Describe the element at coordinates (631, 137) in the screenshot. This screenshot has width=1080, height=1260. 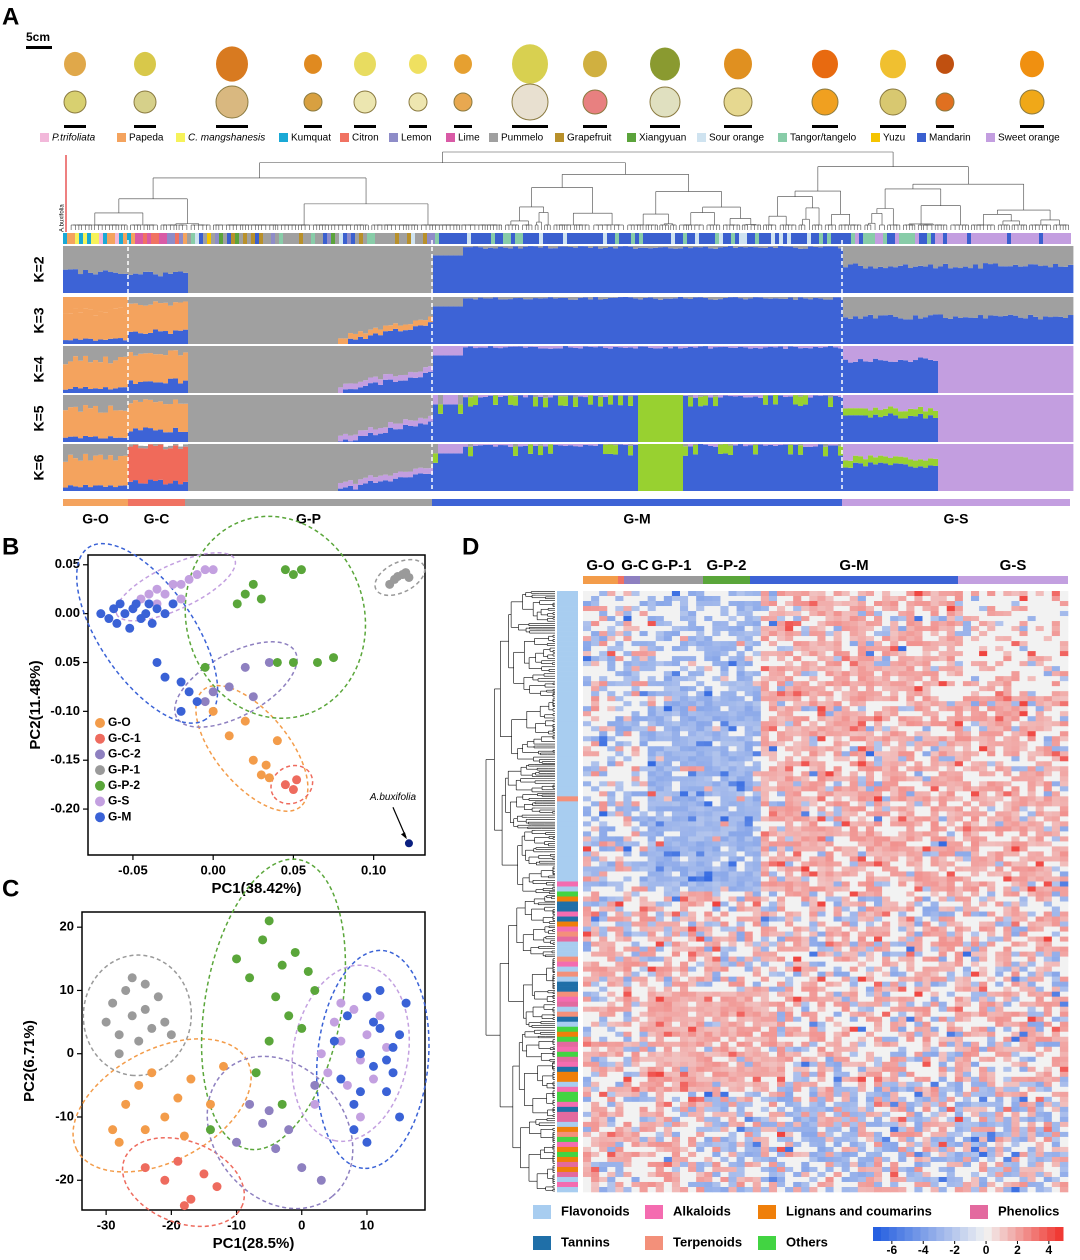
I see `legend-swatch` at that location.